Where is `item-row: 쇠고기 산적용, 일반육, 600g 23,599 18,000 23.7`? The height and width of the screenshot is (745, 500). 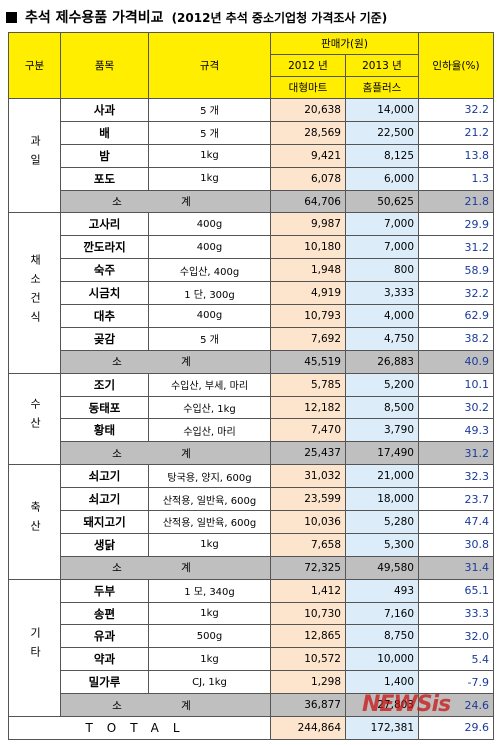 item-row: 쇠고기 산적용, 일반육, 600g 23,599 18,000 23.7 is located at coordinates (251, 499).